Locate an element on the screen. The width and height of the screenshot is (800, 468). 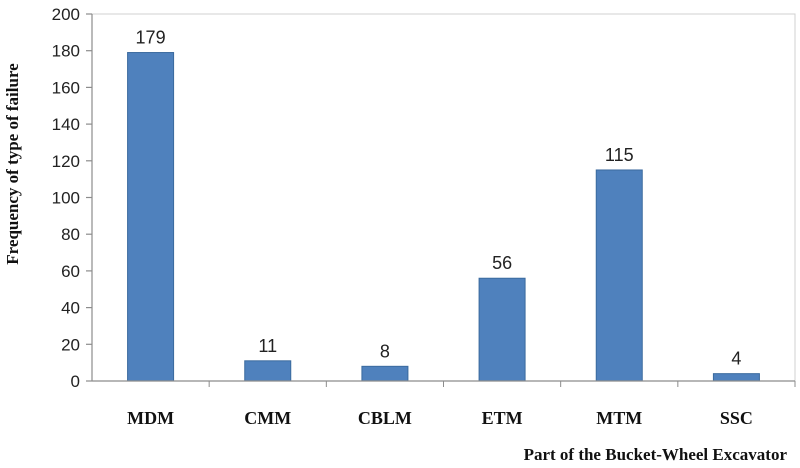
y-axis: 0 20 40 60 80 100 120 140 160 180 200 is located at coordinates (72, 198).